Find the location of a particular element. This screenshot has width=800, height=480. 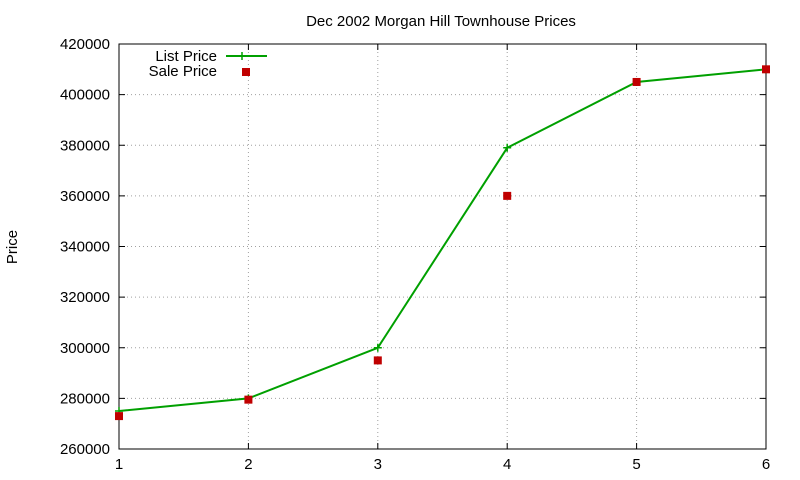

legend-marker-list-price is located at coordinates (242, 56).